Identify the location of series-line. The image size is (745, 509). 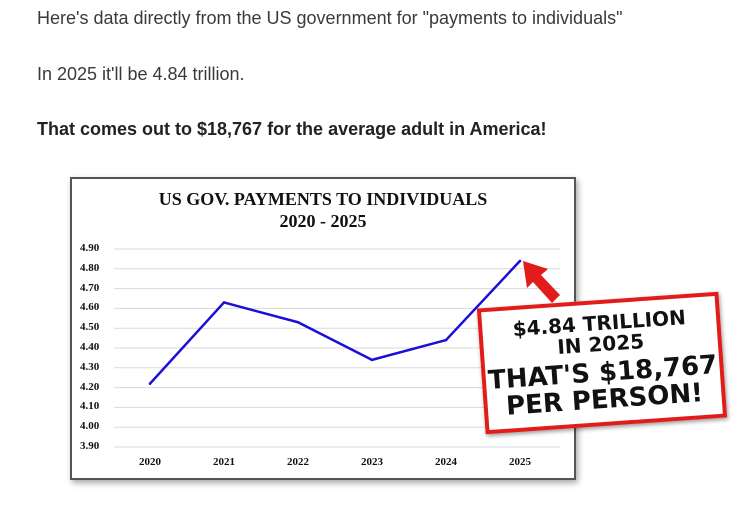
(335, 322).